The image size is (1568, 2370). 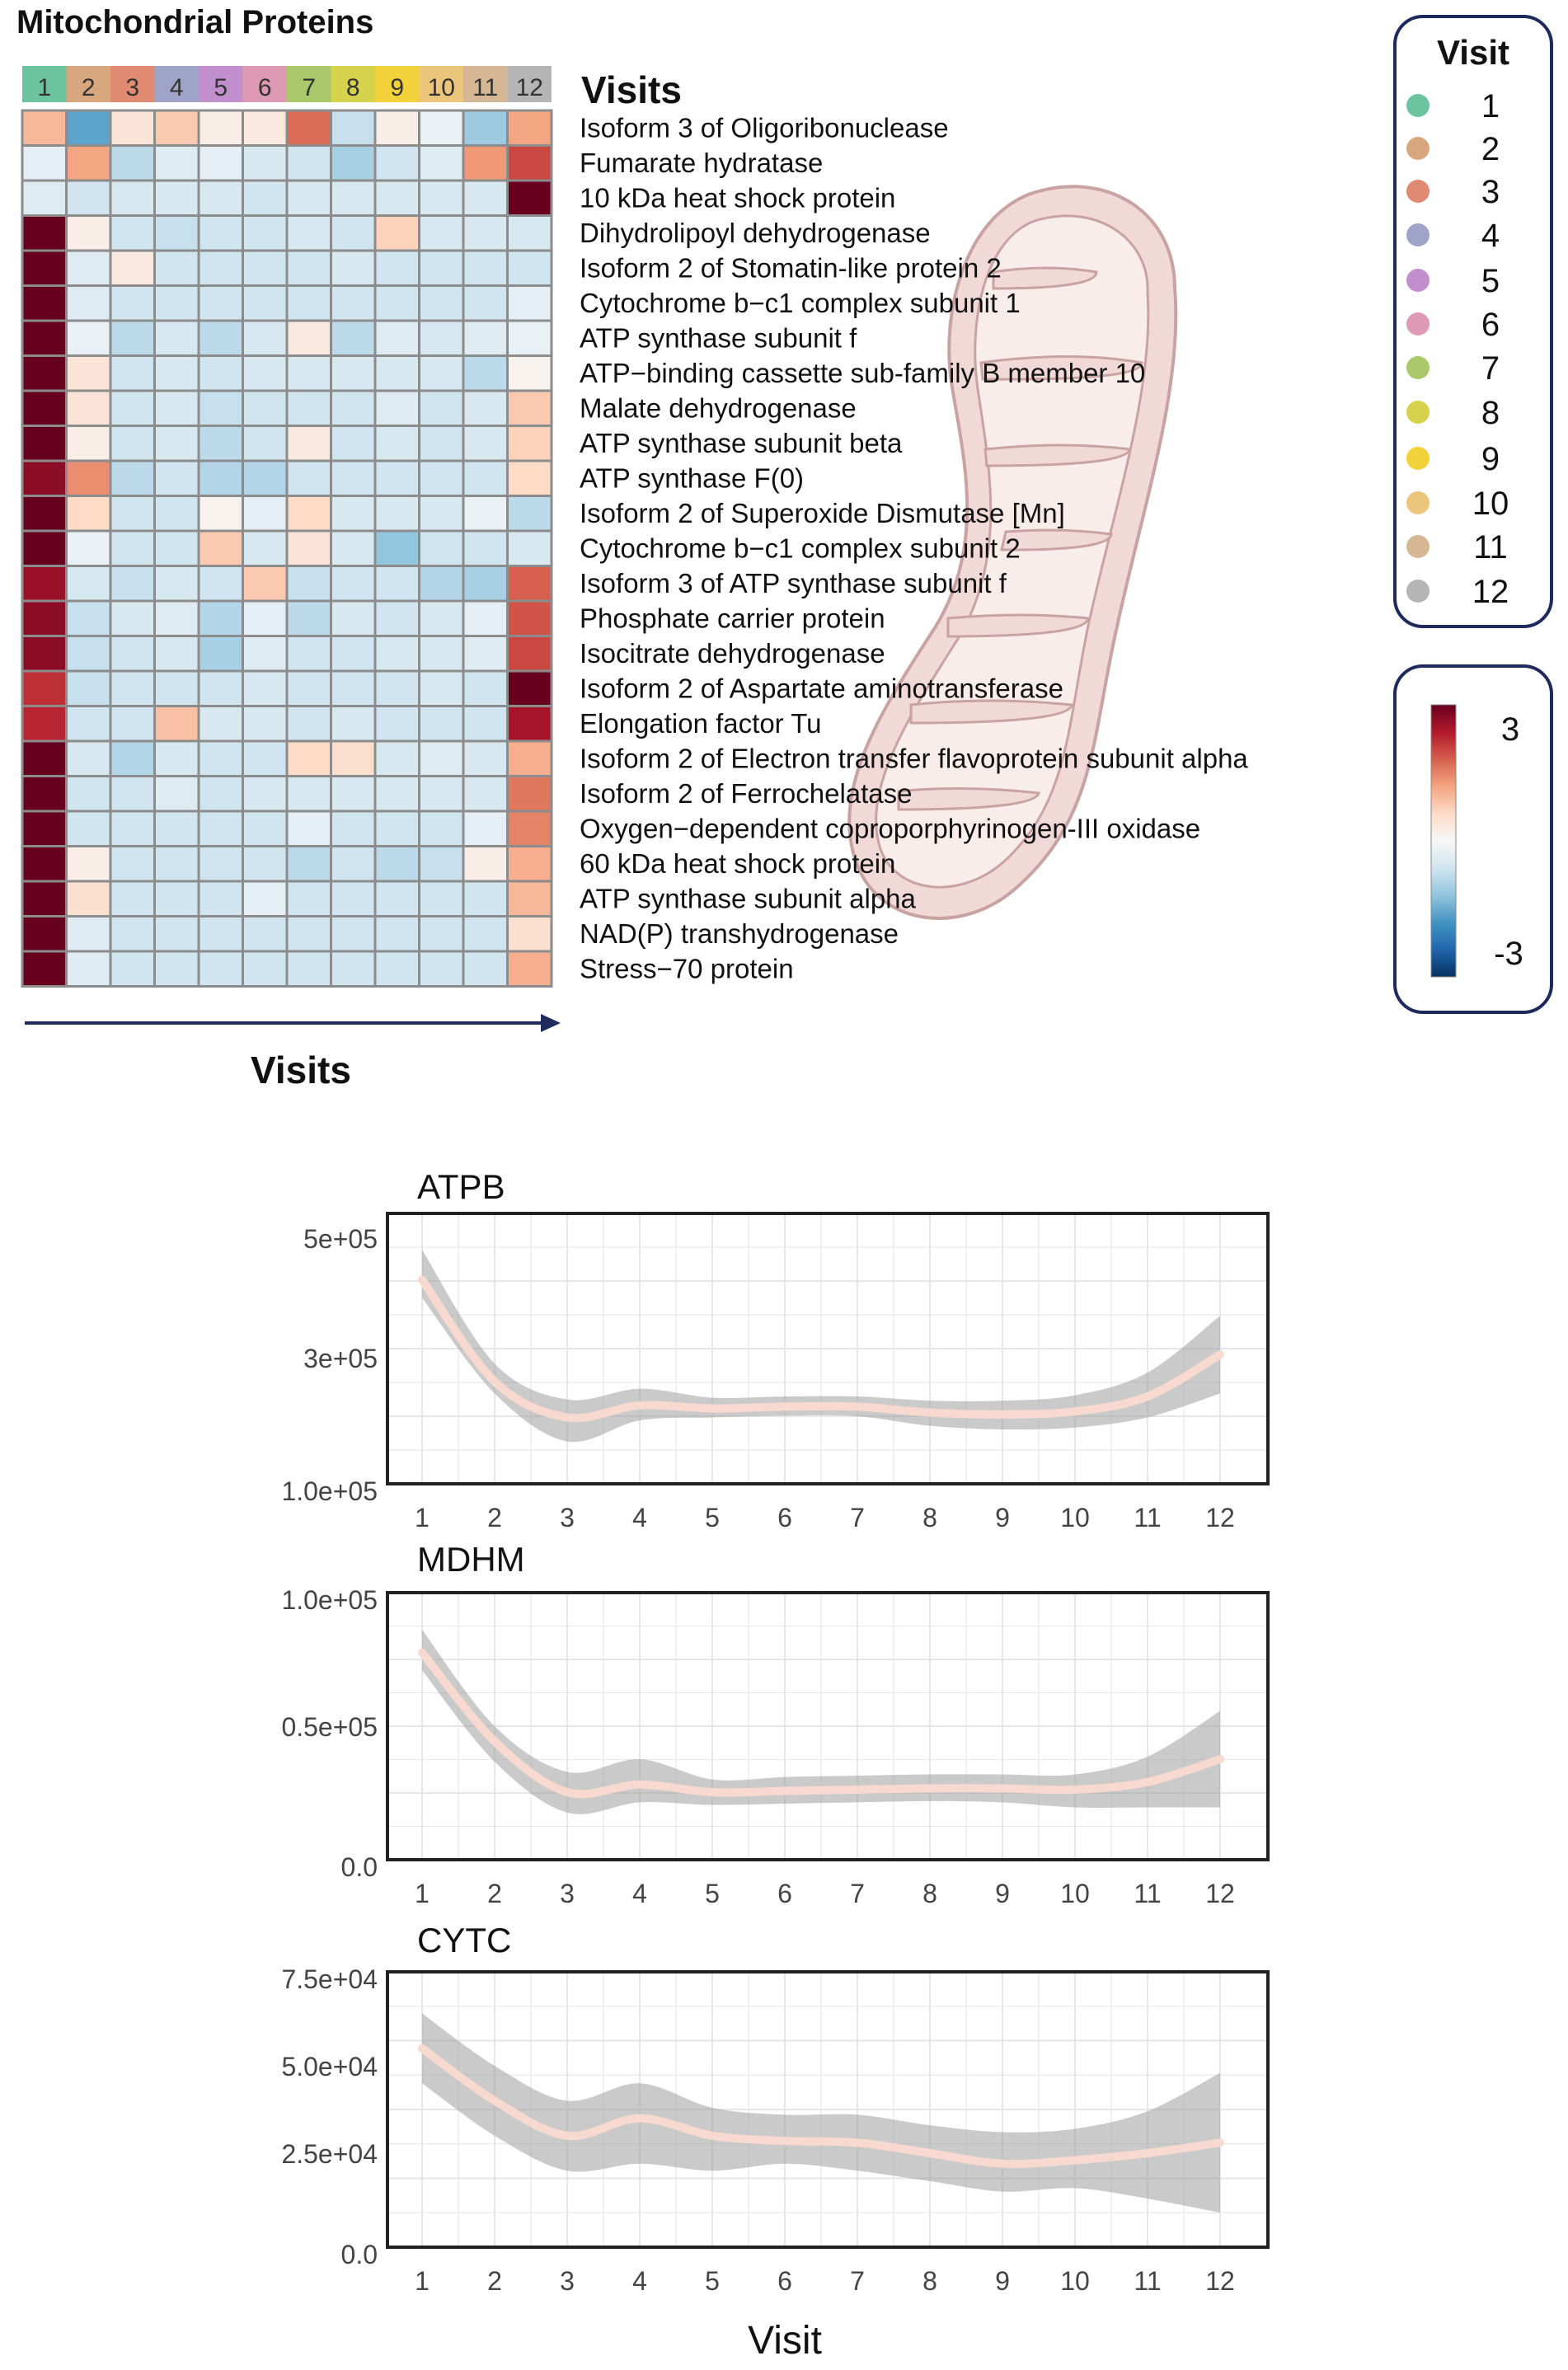 What do you see at coordinates (309, 87) in the screenshot?
I see `column-annotation-label: 7` at bounding box center [309, 87].